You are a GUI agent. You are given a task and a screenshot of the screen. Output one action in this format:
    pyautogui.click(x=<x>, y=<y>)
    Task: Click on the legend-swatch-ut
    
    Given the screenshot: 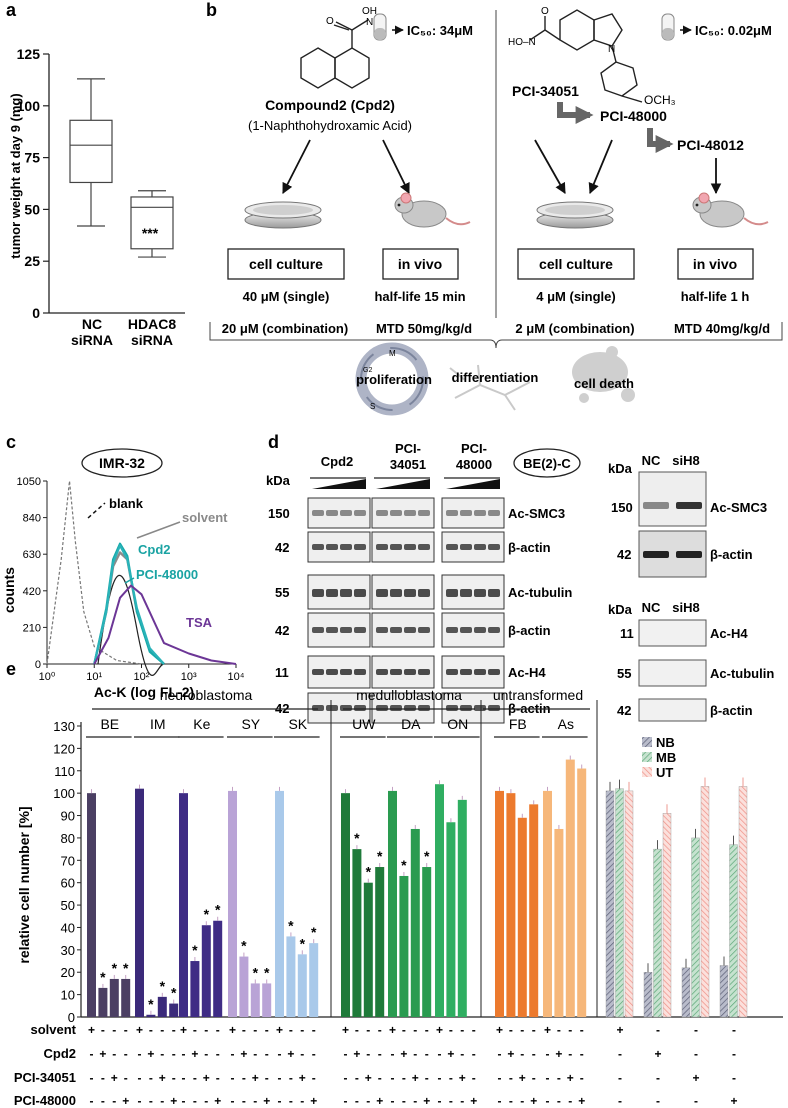 What is the action you would take?
    pyautogui.click(x=647, y=772)
    